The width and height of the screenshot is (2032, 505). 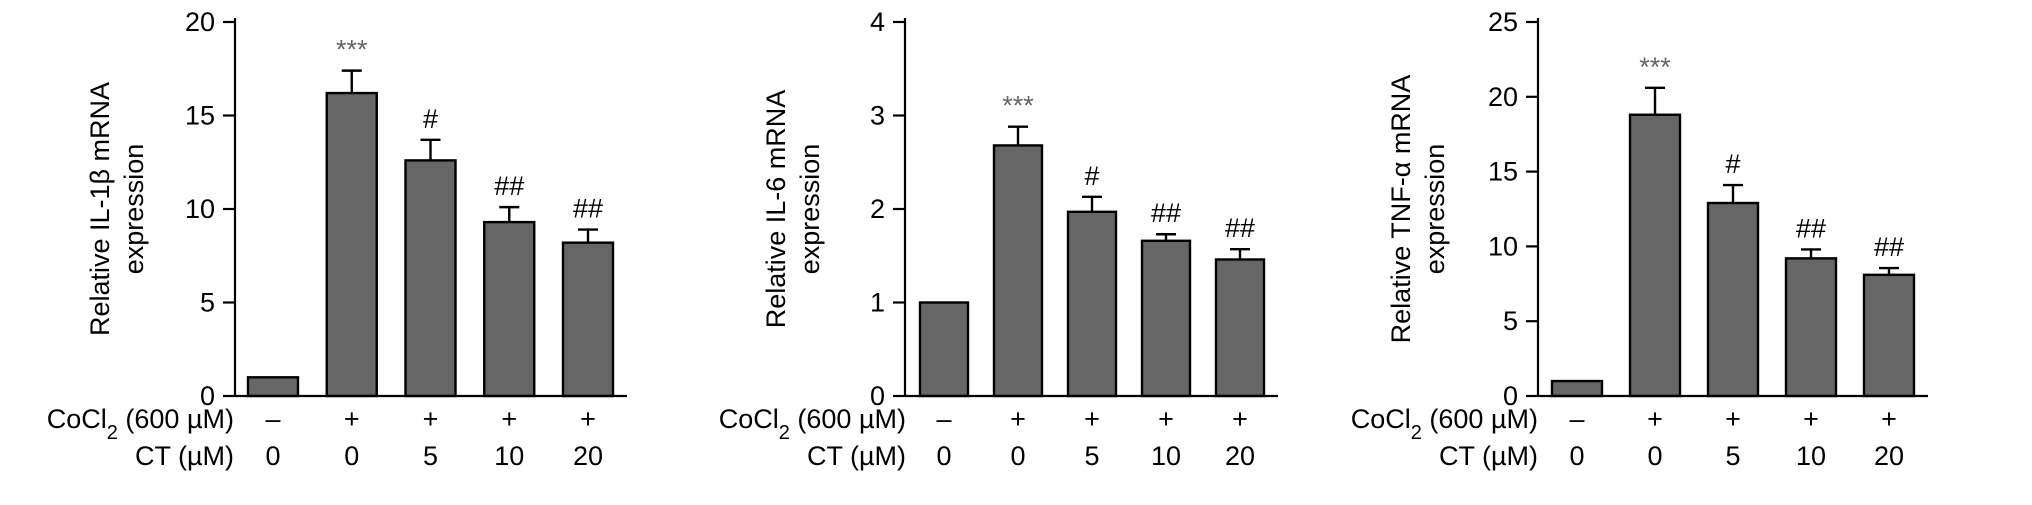 I want to click on y-axis-label: Relative TNF-α mRNA, so click(x=1401, y=209).